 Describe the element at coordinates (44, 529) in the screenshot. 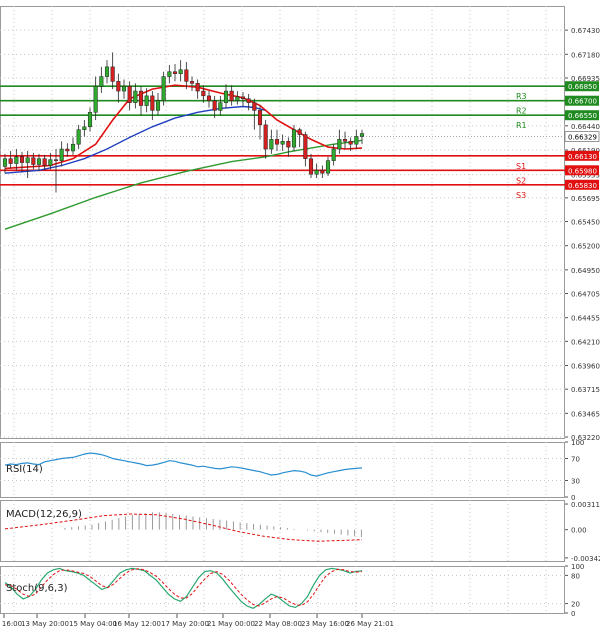

I see `indicator-labels: RSI(14) MACD(12,26,9) Stoch(9,6,3)` at that location.